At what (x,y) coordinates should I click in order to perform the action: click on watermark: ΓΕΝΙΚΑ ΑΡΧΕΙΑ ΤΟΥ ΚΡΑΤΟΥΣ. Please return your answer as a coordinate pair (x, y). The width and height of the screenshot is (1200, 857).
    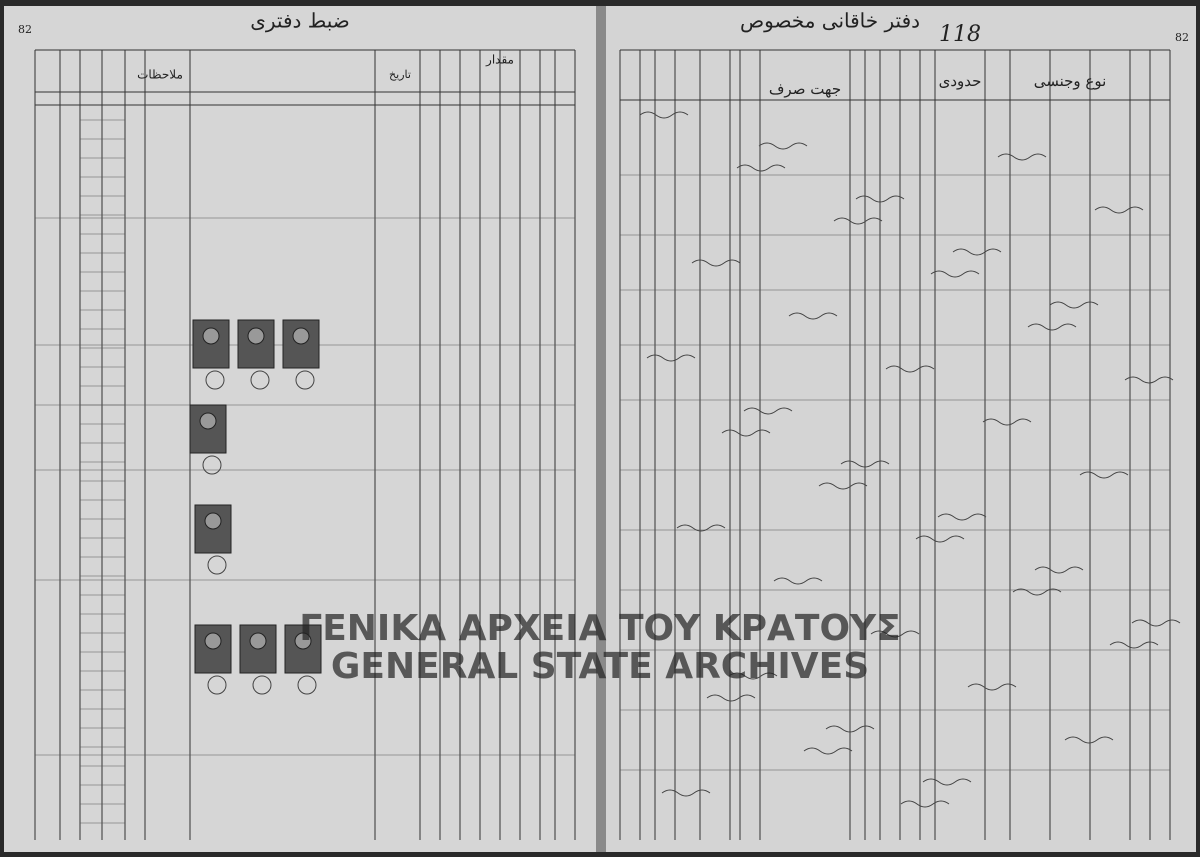
    Looking at the image, I should click on (599, 628).